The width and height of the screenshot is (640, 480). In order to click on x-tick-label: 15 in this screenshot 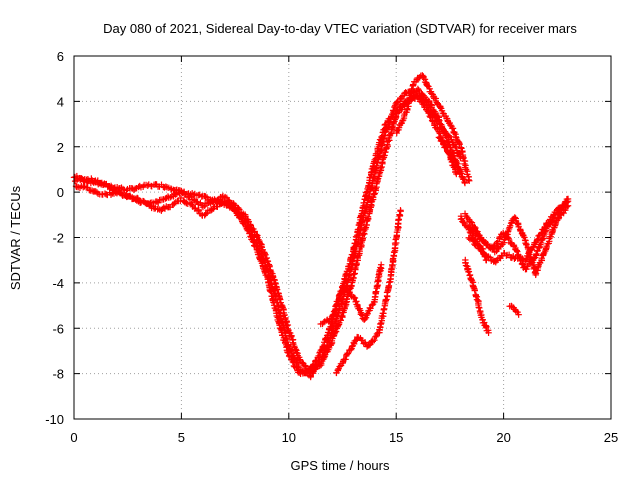, I will do `click(396, 437)`.